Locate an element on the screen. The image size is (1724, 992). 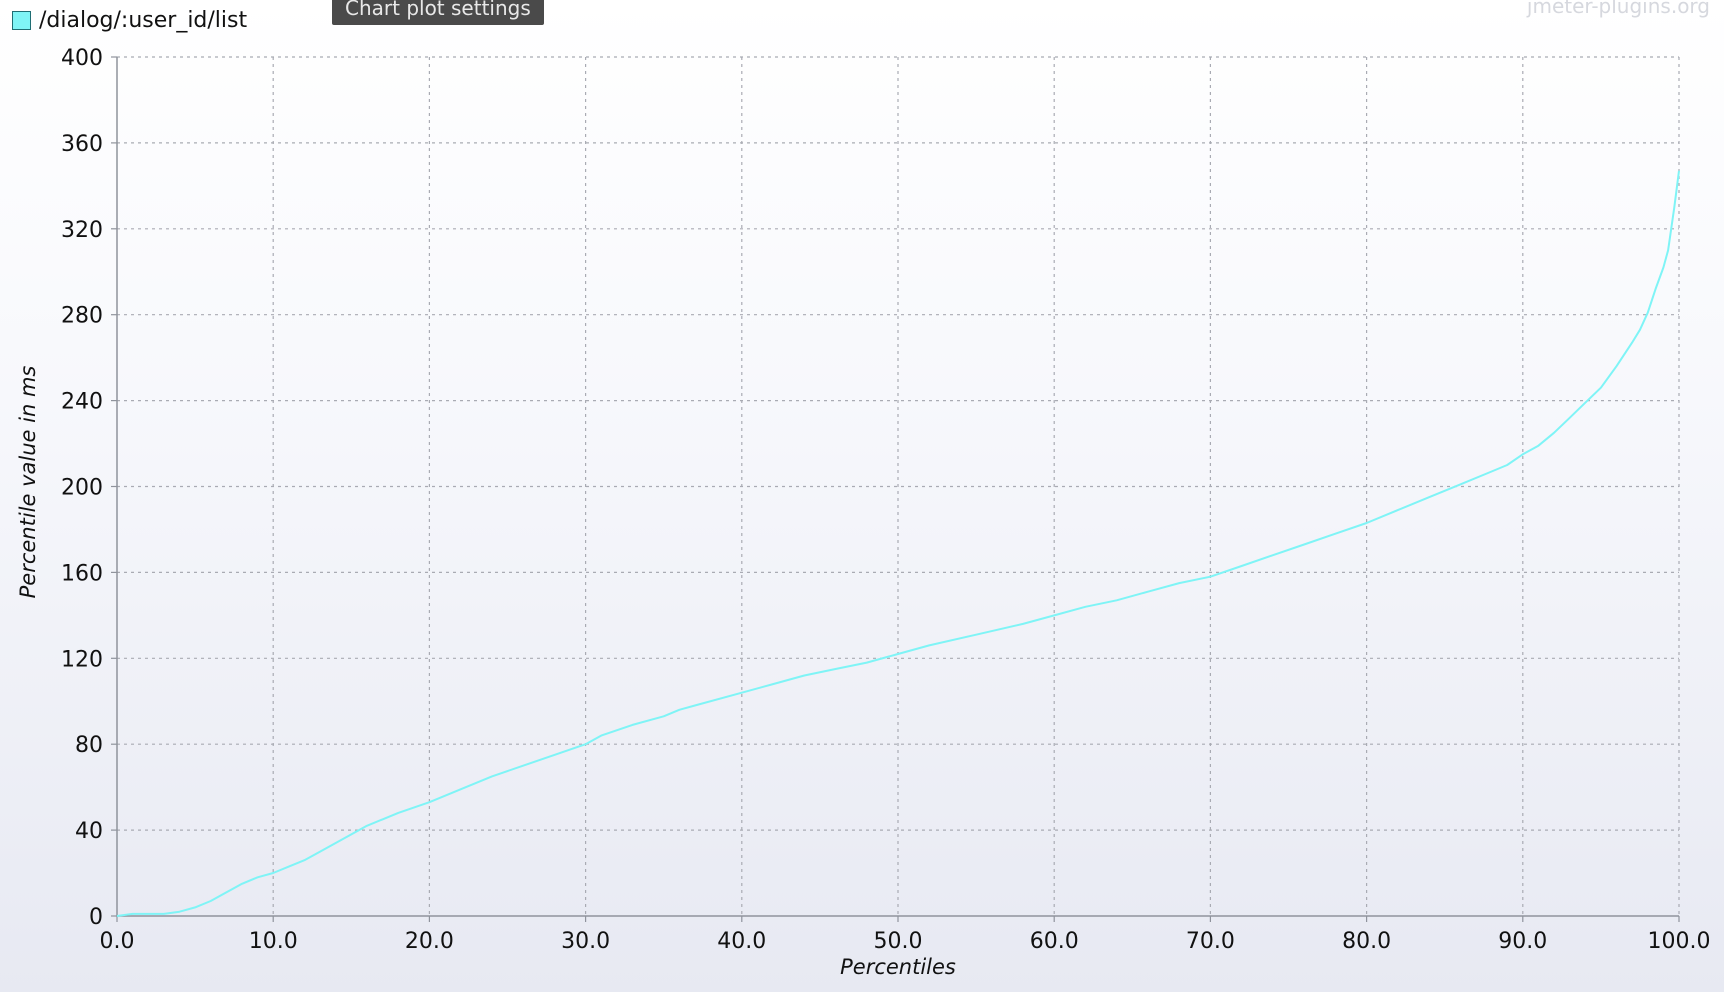
watermark: jmeter-plugins.org is located at coordinates (1618, 9).